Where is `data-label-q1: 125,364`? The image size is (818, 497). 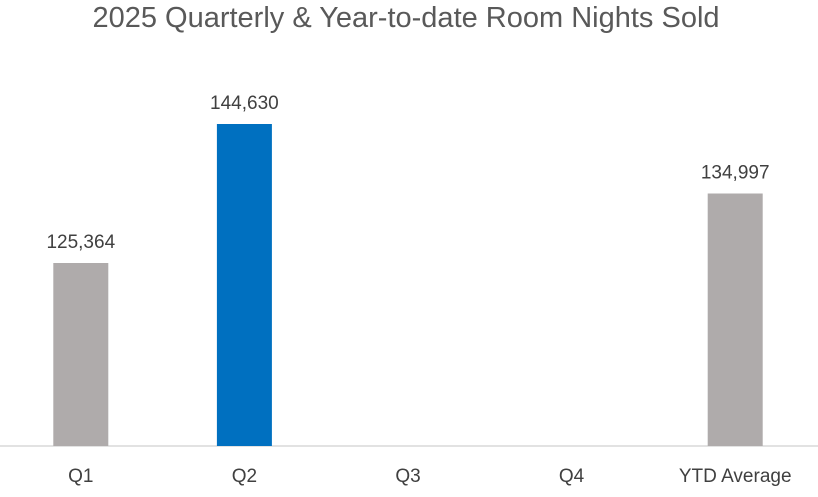 data-label-q1: 125,364 is located at coordinates (80, 242).